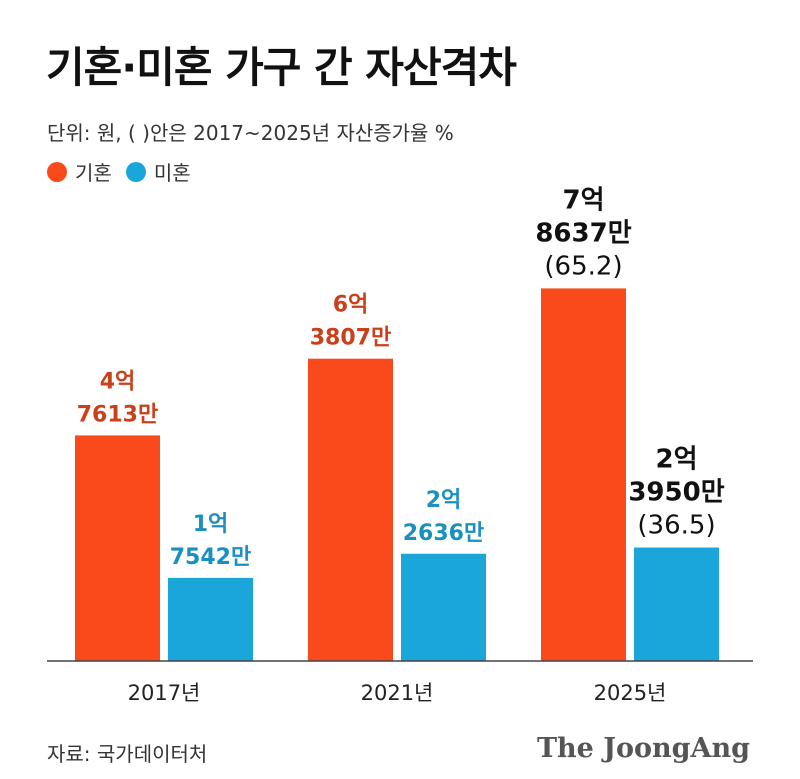 Image resolution: width=800 pixels, height=779 pixels. Describe the element at coordinates (57, 171) in the screenshot. I see `legend-swatch-married` at that location.